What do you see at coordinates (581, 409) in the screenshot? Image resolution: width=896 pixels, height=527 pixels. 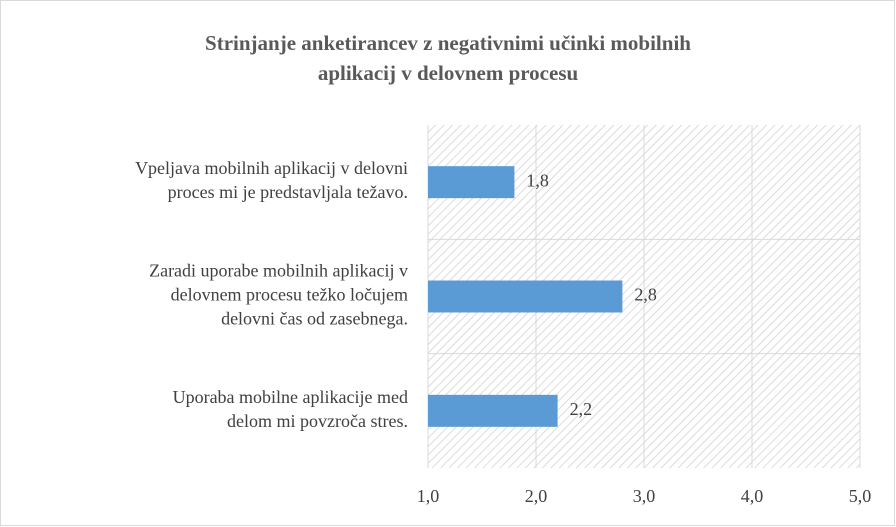 I see `data-label: 2,2` at bounding box center [581, 409].